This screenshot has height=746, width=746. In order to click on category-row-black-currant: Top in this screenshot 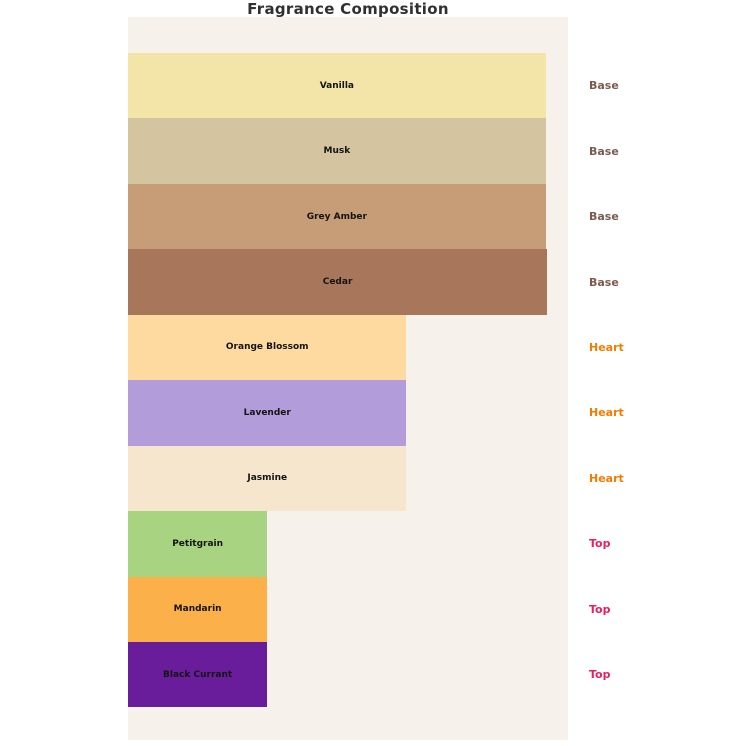, I will do `click(606, 674)`.